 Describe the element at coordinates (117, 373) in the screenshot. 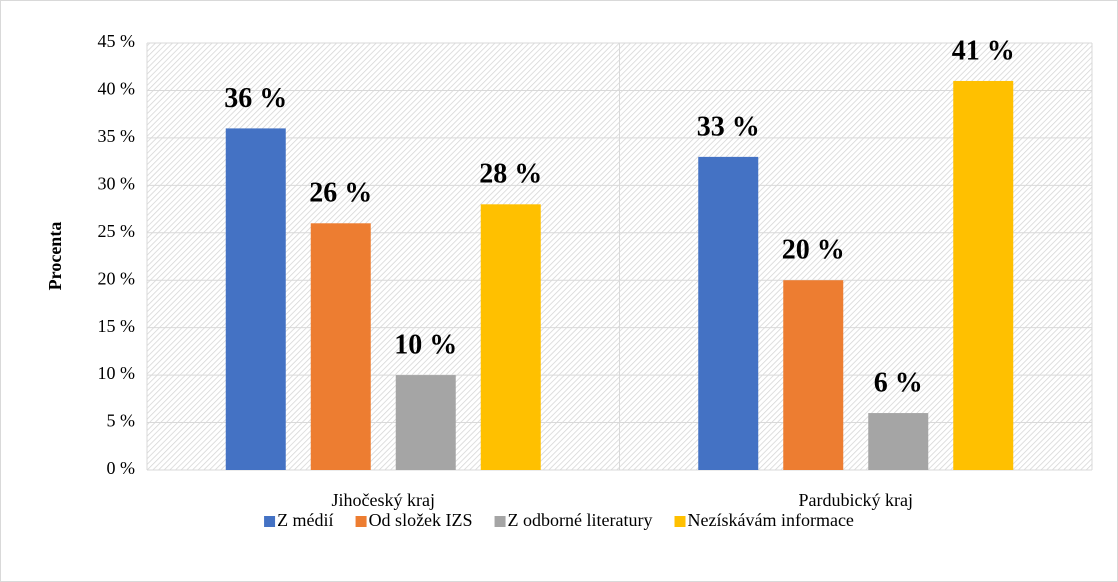

I see `y-tick-label: 10 %` at that location.